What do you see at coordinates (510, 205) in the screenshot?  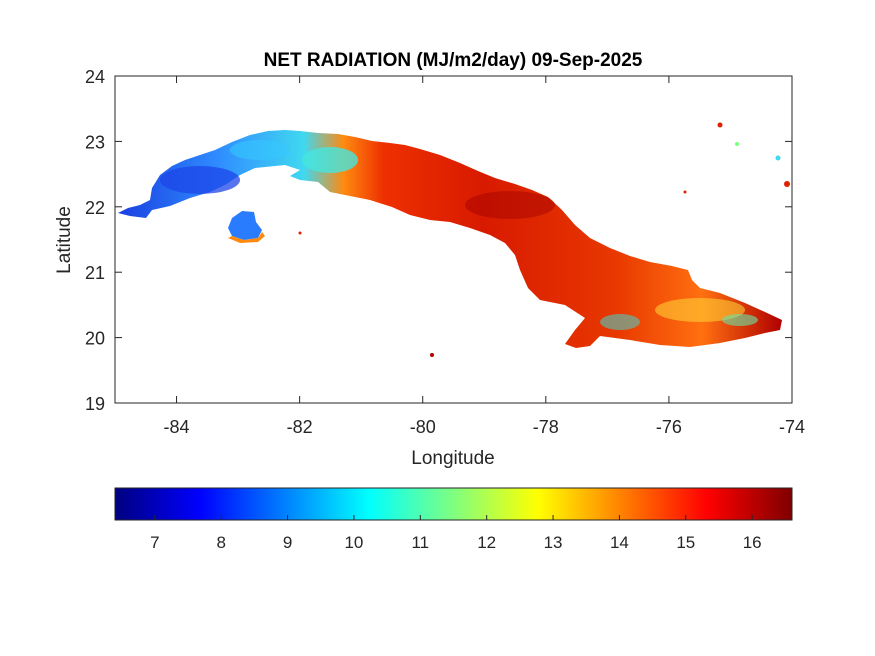 I see `east-darkred-patch` at bounding box center [510, 205].